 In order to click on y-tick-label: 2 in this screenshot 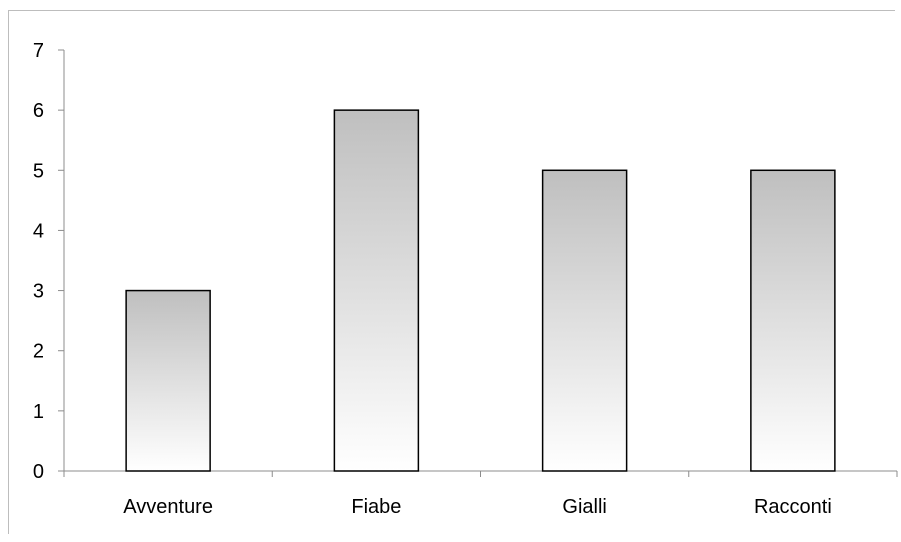, I will do `click(38, 352)`.